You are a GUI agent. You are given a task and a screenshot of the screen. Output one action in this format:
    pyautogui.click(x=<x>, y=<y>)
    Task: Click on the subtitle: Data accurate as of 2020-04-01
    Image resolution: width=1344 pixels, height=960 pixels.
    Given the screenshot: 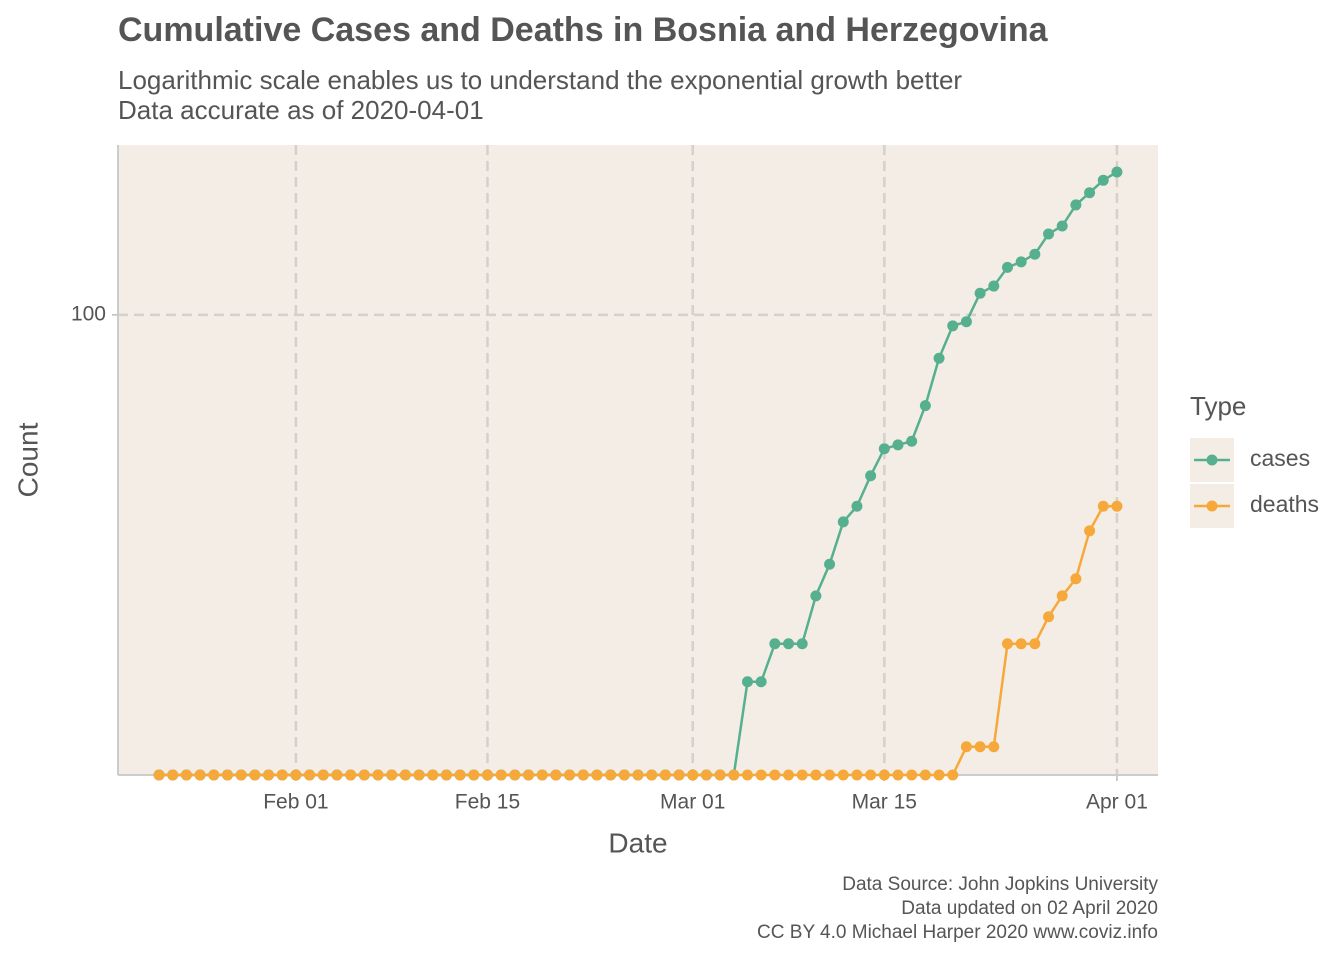 What is the action you would take?
    pyautogui.click(x=301, y=110)
    